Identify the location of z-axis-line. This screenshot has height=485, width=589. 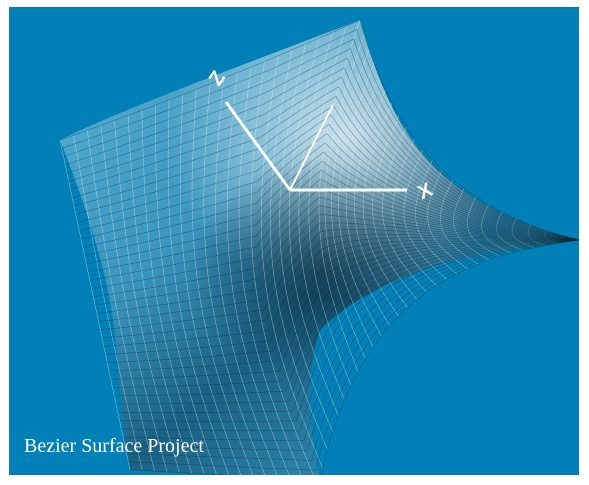
(258, 146).